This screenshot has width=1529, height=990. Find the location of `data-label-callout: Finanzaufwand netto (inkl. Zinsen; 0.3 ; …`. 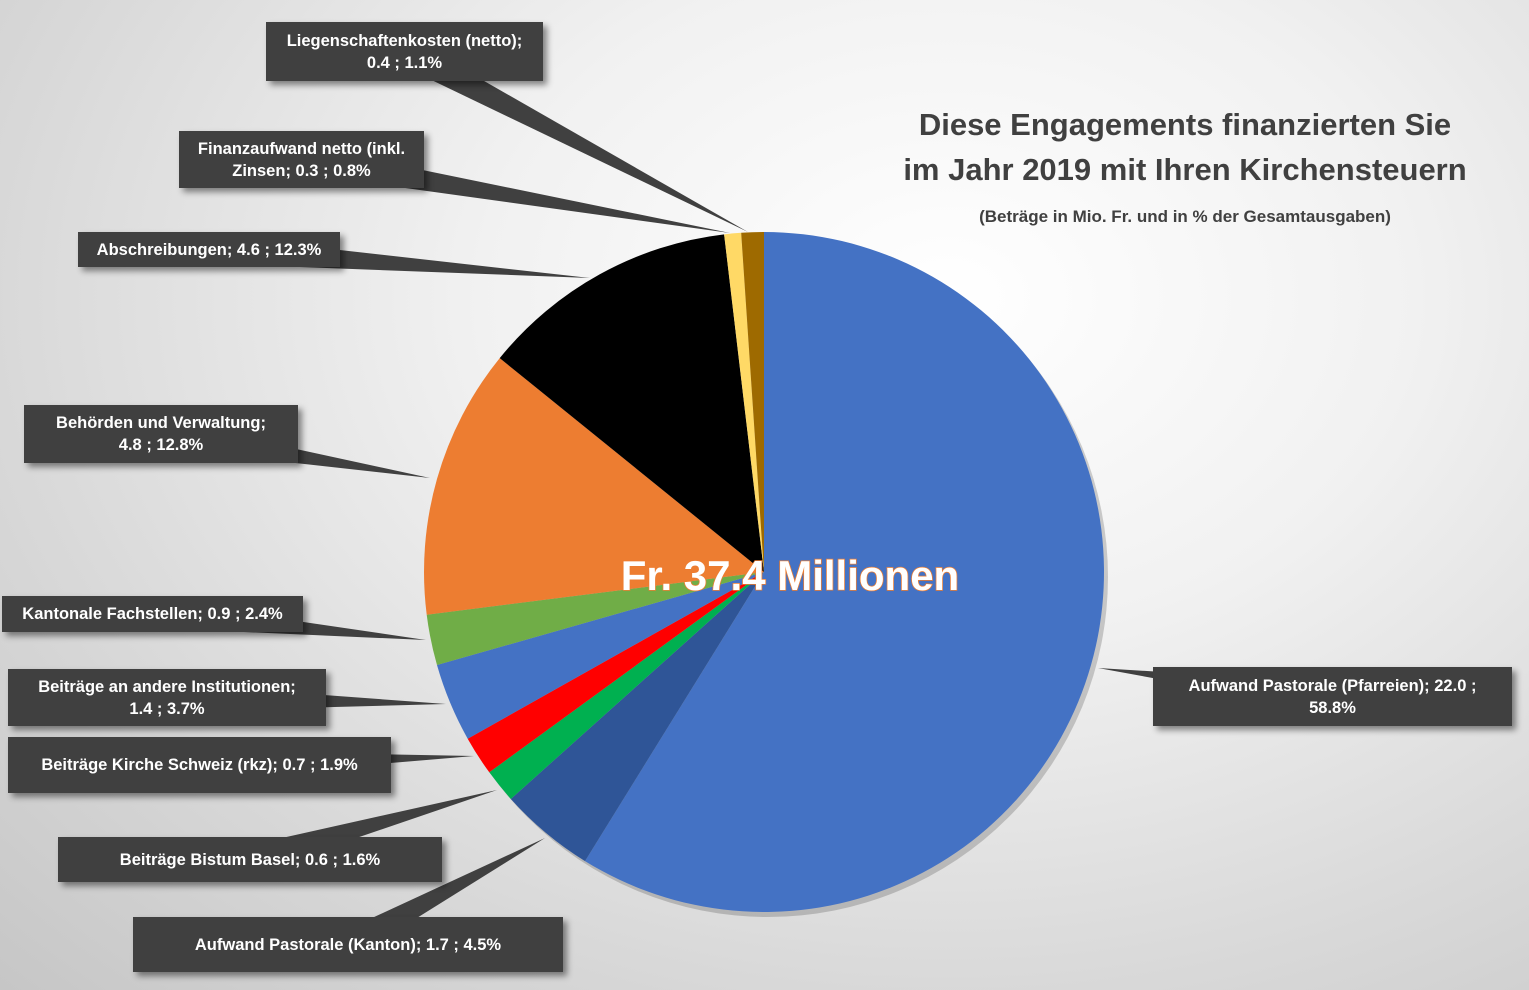

data-label-callout: Finanzaufwand netto (inkl. Zinsen; 0.3 ; … is located at coordinates (301, 159).